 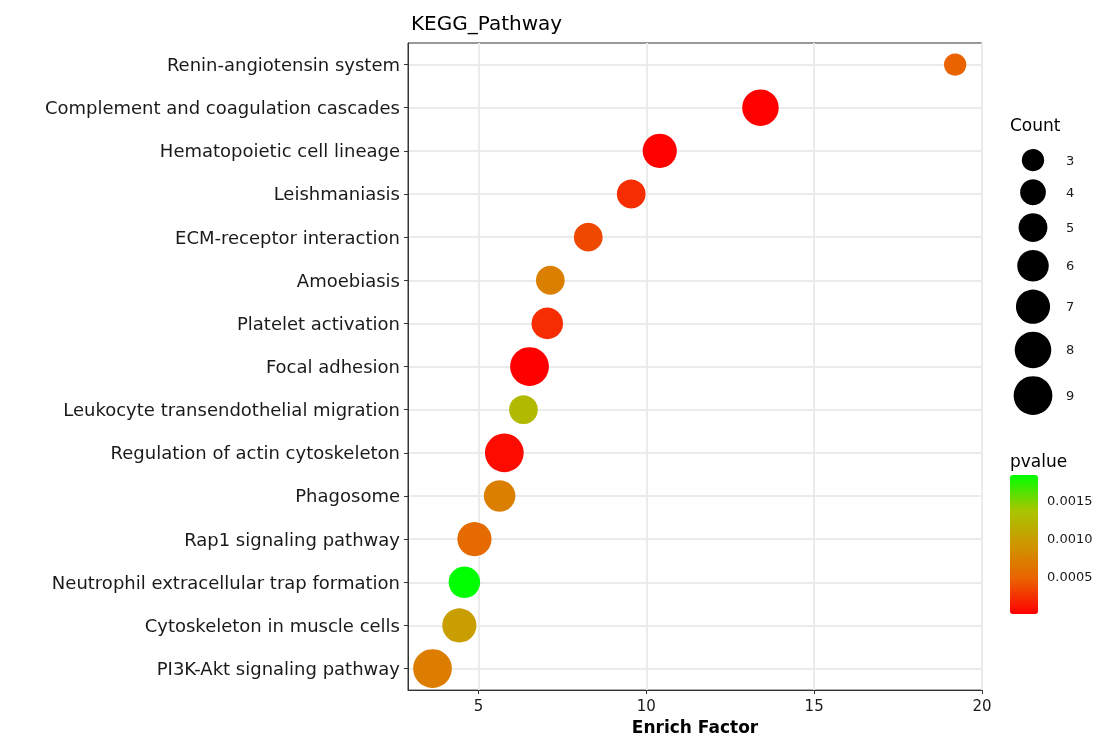 I want to click on y-tick-label: Renin-angiotensin system, so click(x=283, y=65).